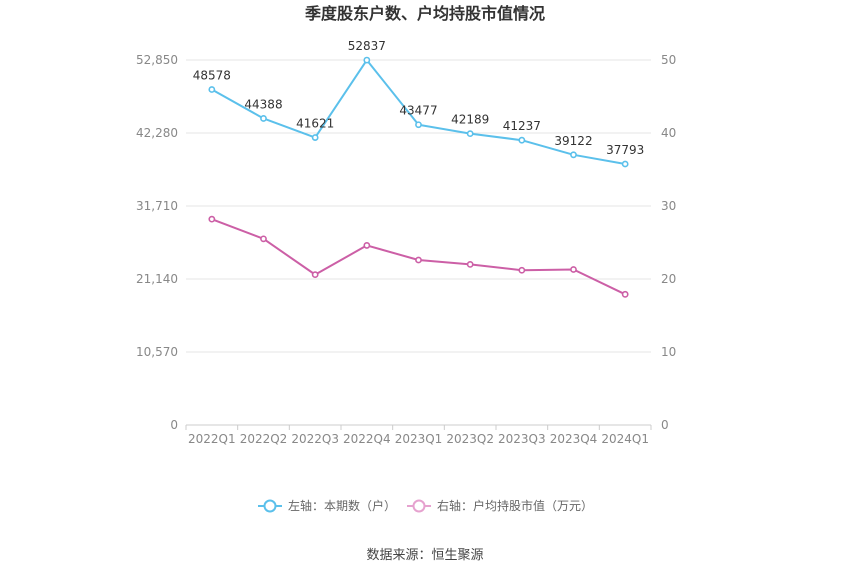  What do you see at coordinates (522, 126) in the screenshot?
I see `data-label: 41237` at bounding box center [522, 126].